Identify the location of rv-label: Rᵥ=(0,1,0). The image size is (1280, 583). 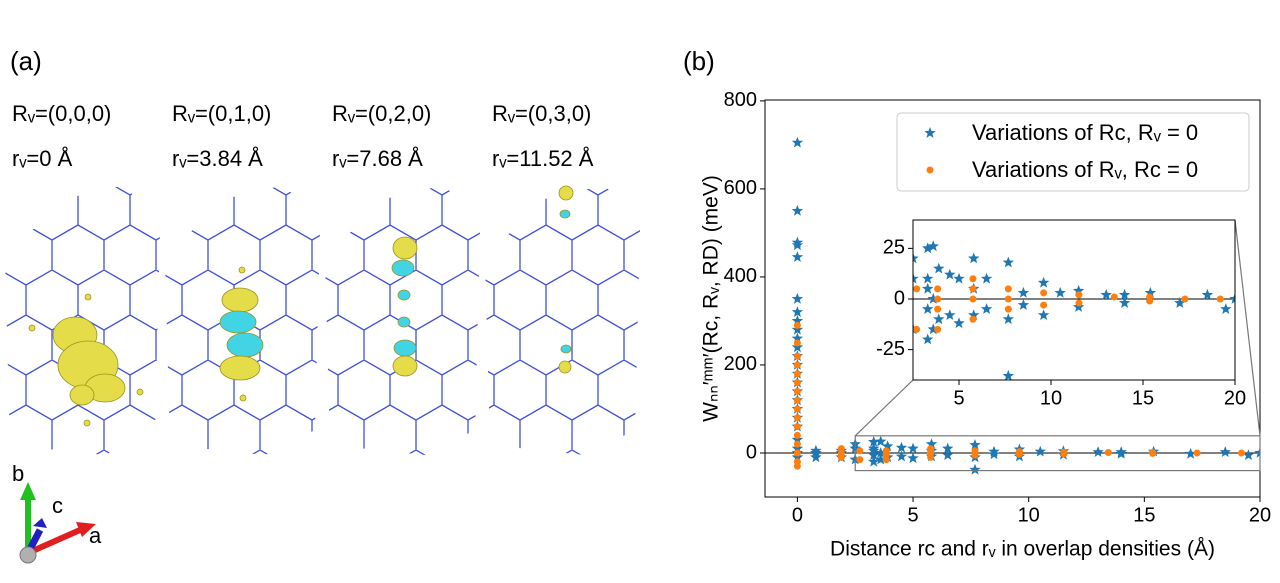
(221, 113).